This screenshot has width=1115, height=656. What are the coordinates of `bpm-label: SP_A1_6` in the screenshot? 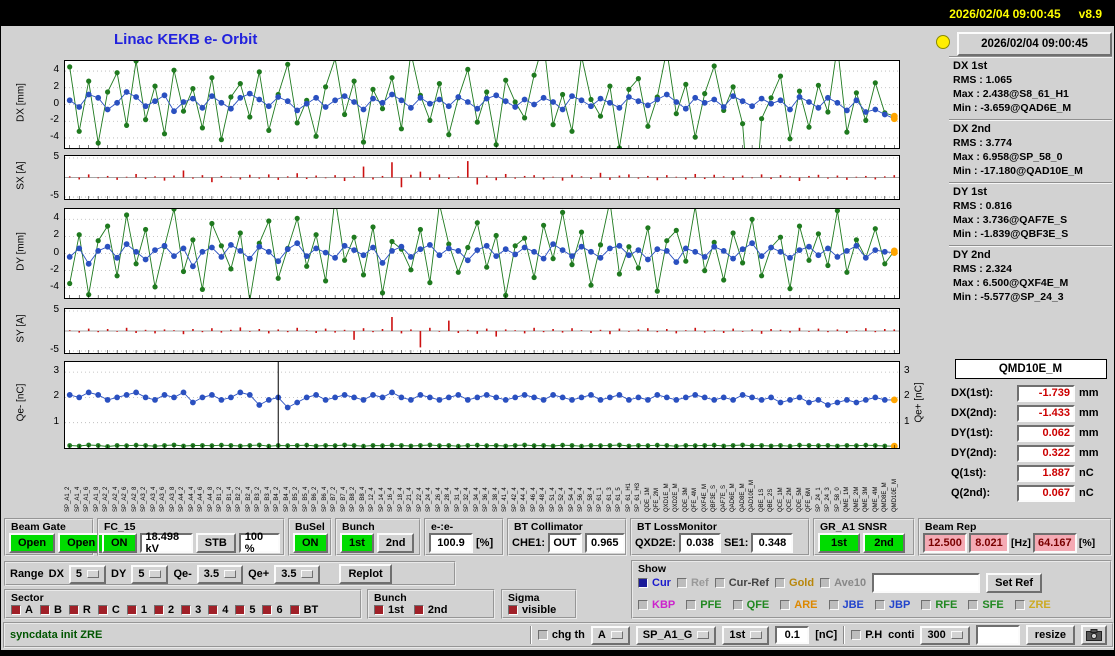 It's located at (87, 499).